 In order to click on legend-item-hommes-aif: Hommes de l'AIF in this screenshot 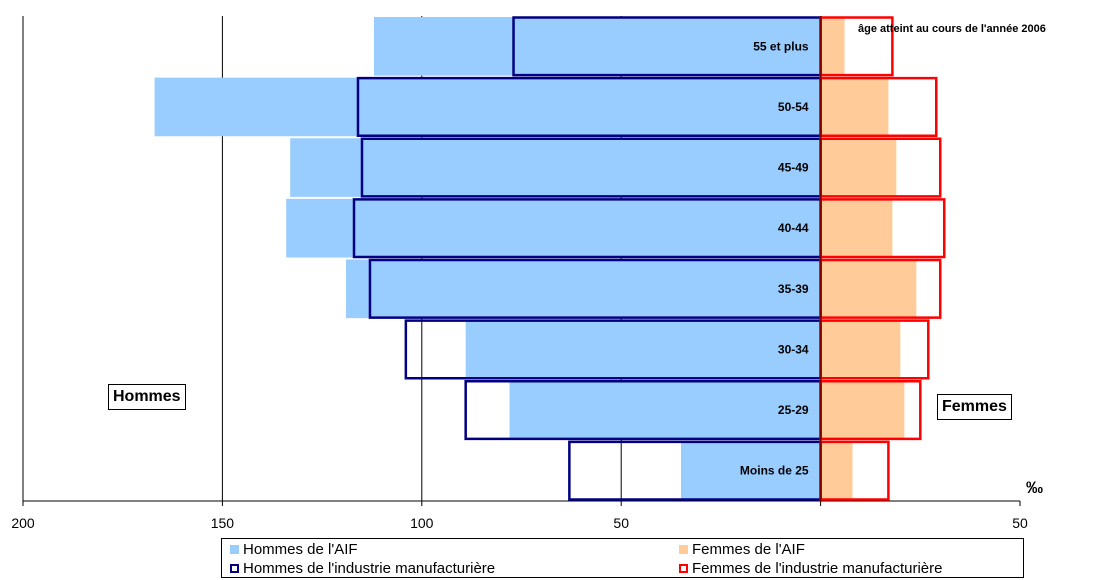, I will do `click(294, 549)`.